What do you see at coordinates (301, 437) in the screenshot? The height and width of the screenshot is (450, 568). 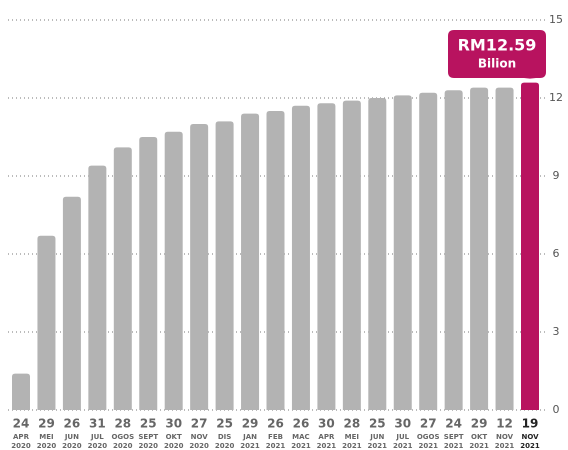 I see `x-month-label: MAC` at bounding box center [301, 437].